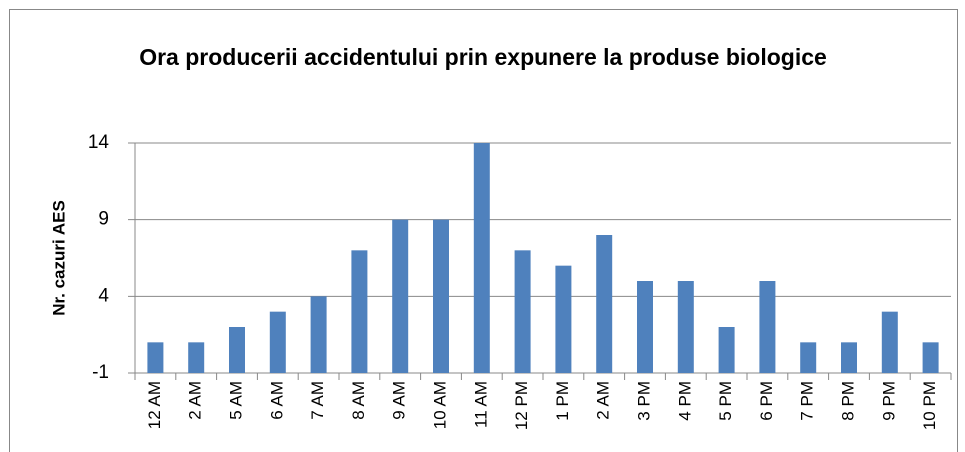 The height and width of the screenshot is (452, 965). Describe the element at coordinates (684, 401) in the screenshot. I see `x-tick-label: 4 PM` at that location.